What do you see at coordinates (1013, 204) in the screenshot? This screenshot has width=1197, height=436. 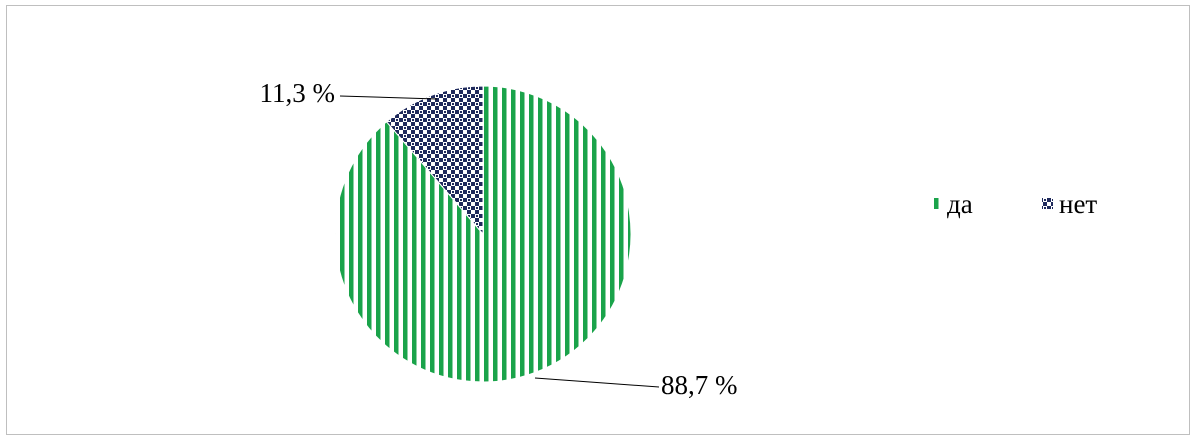 I see `legend: да нет` at bounding box center [1013, 204].